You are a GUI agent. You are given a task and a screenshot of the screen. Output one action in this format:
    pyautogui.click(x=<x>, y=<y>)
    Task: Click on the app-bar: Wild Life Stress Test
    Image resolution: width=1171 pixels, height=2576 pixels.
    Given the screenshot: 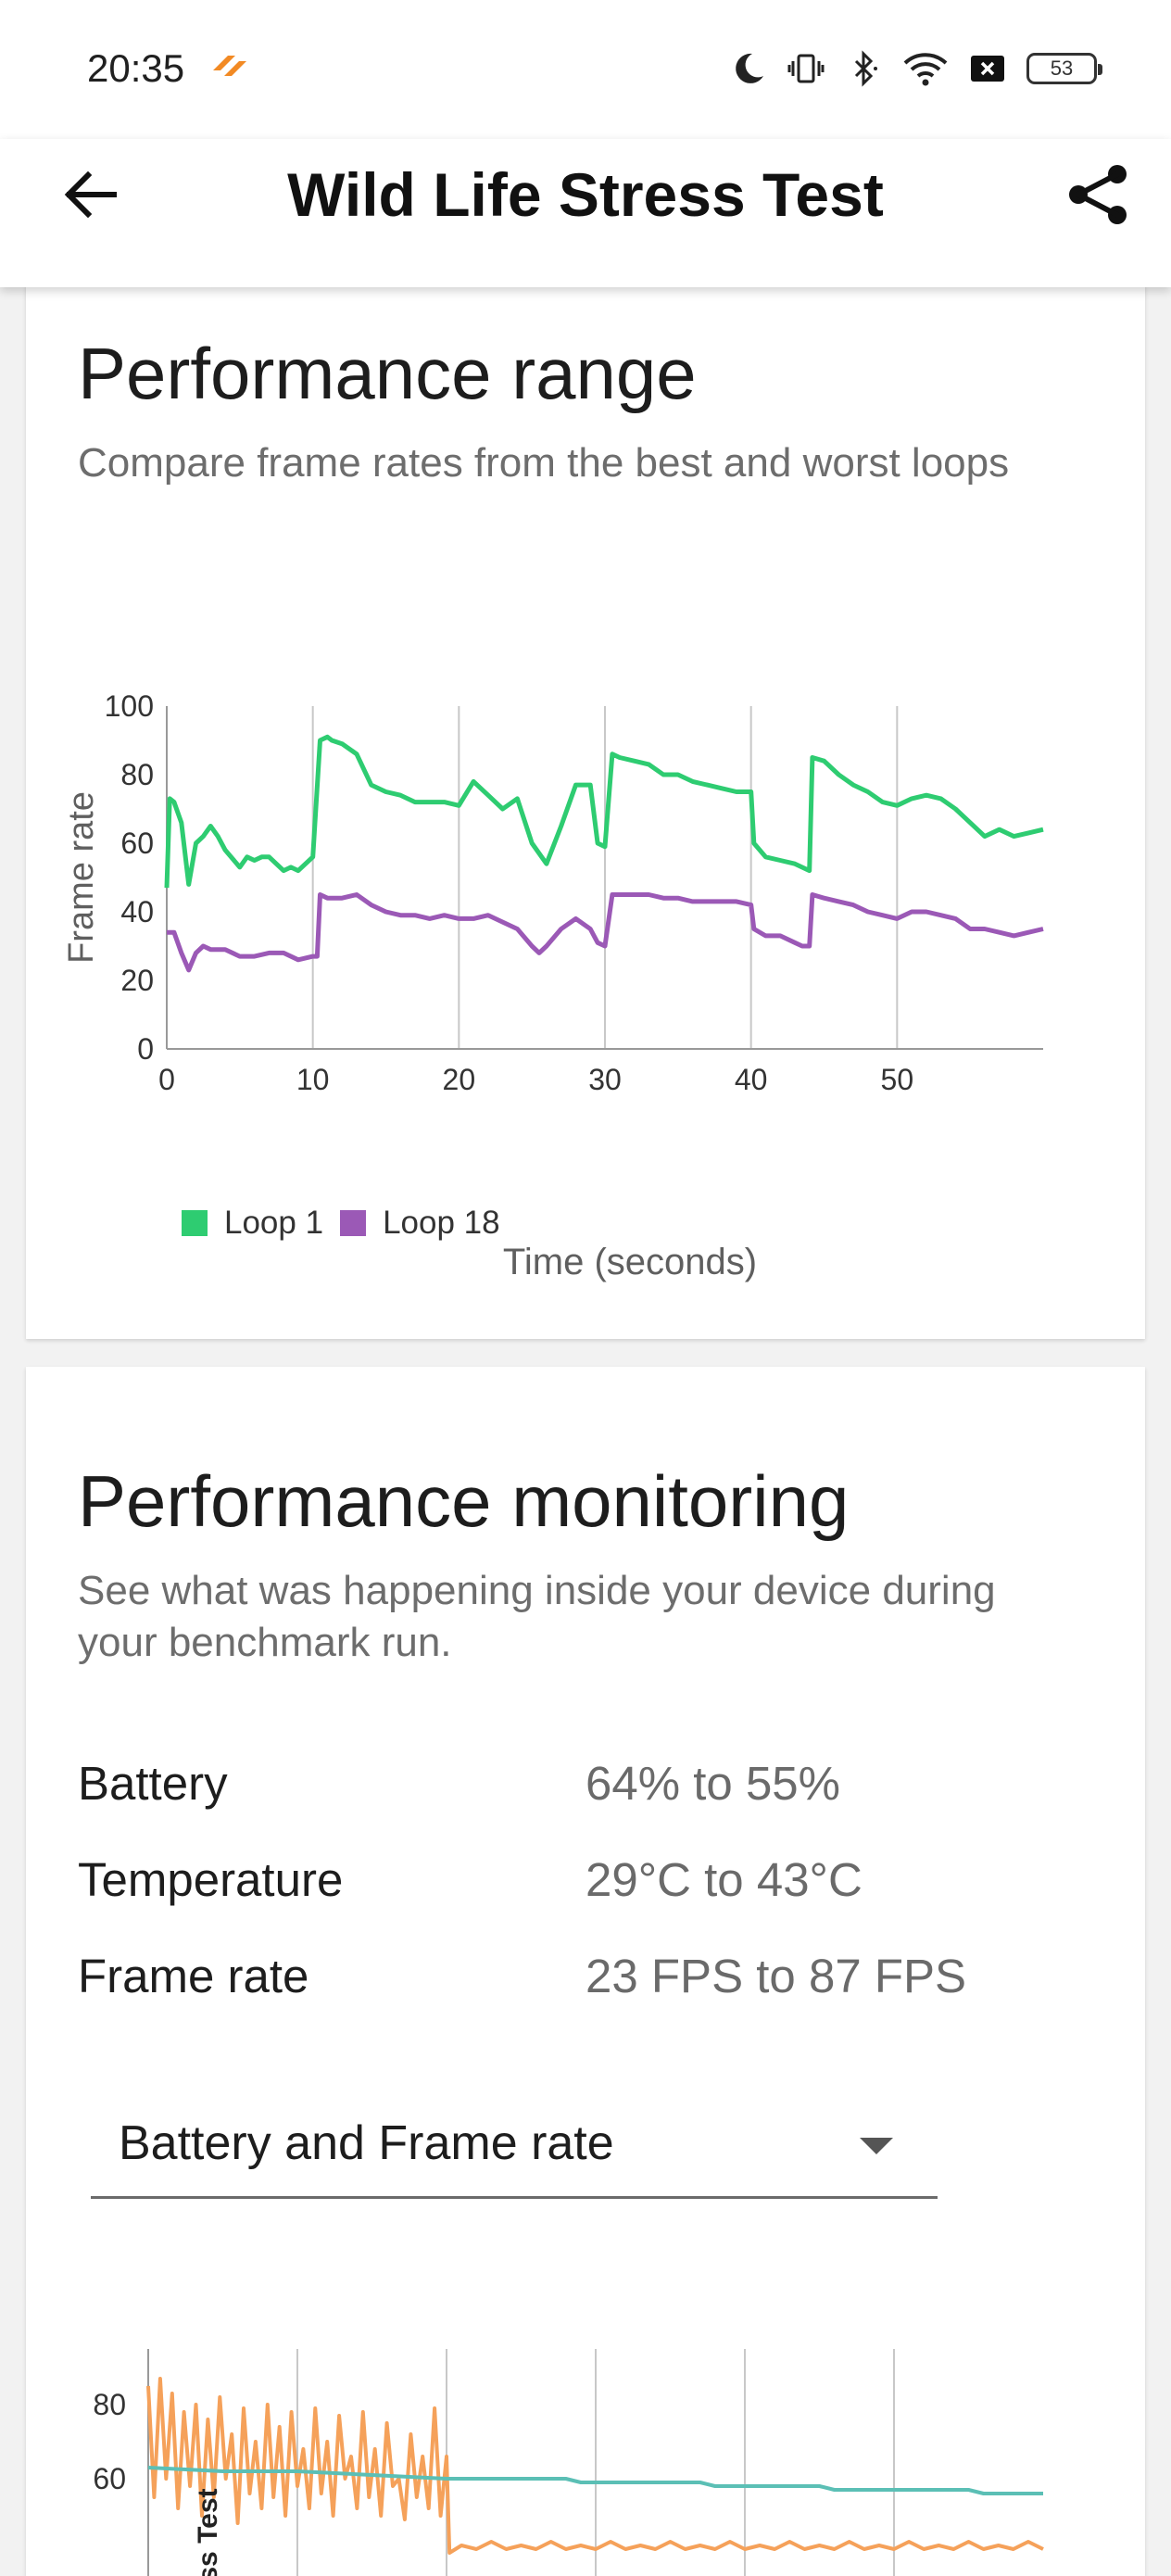 What is the action you would take?
    pyautogui.click(x=585, y=213)
    